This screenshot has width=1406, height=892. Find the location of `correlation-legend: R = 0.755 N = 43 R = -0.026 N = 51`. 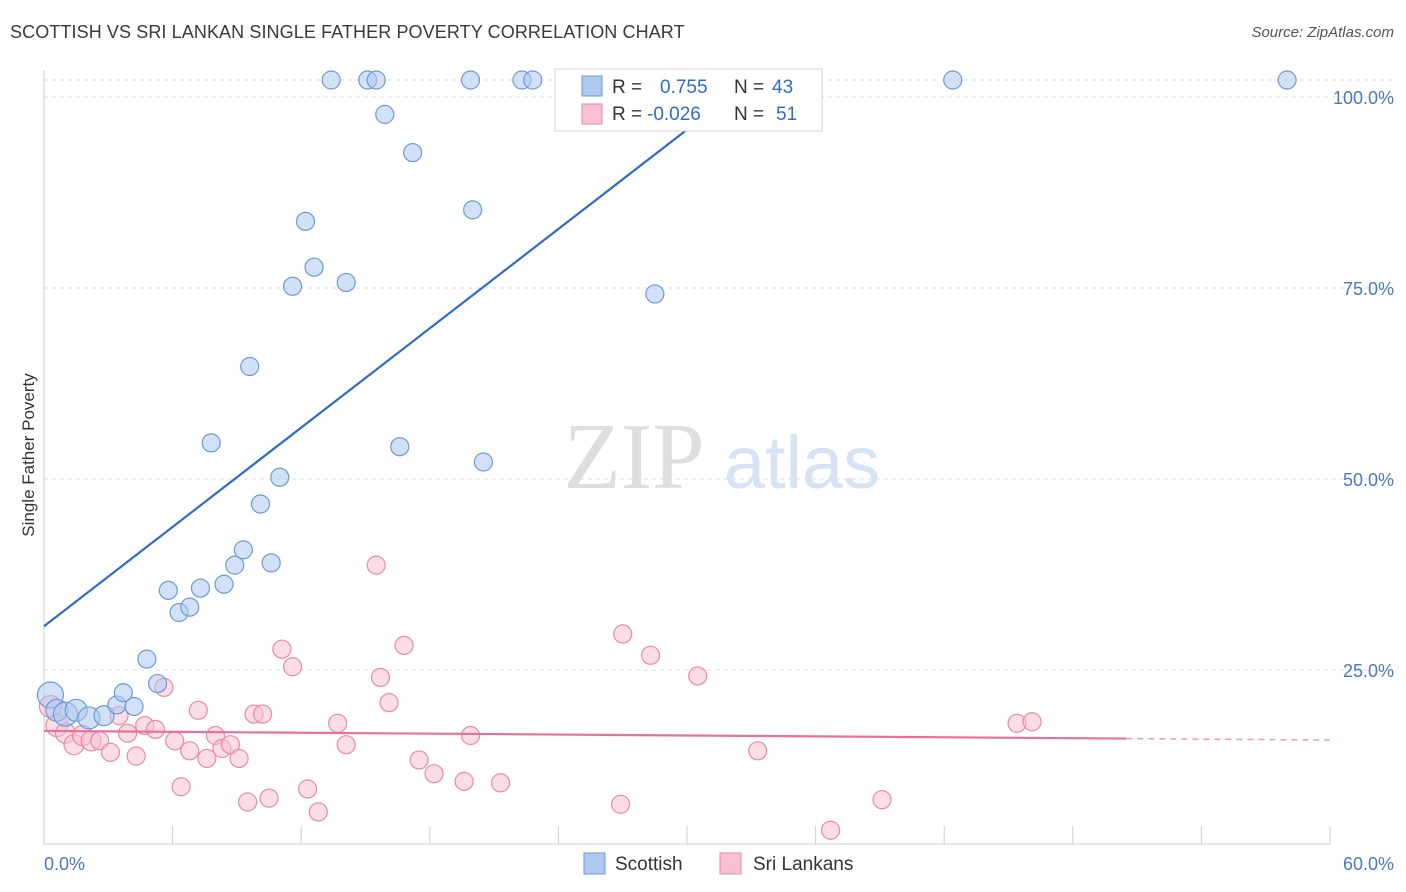

correlation-legend: R = 0.755 N = 43 R = -0.026 N = 51 is located at coordinates (688, 100).